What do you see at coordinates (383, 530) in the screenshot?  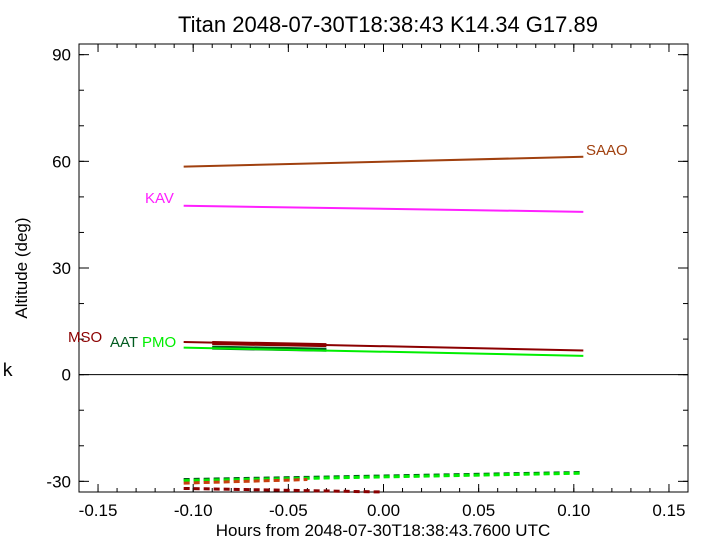 I see `x-axis-label: Hours from 2048-07-30T18:38:43.7600 UTC` at bounding box center [383, 530].